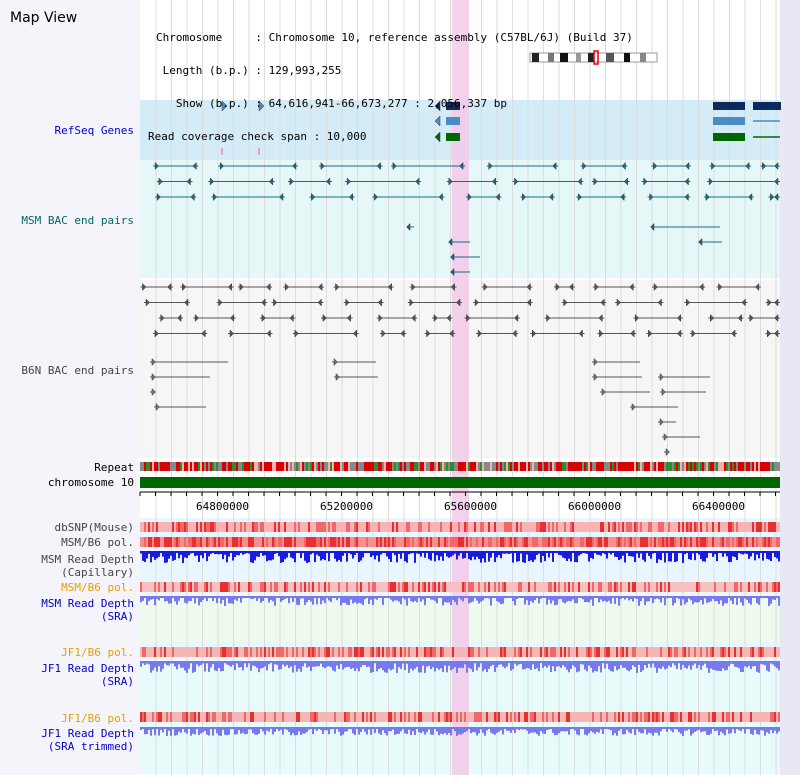 This screenshot has height=775, width=800. What do you see at coordinates (77, 220) in the screenshot?
I see `track-label-msm-bac: MSM BAC end pairs` at bounding box center [77, 220].